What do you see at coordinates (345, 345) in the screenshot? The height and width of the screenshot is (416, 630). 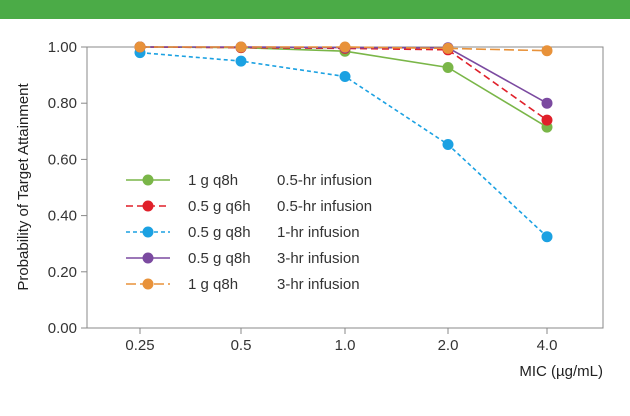 I see `x-tick-label: 1.0` at bounding box center [345, 345].